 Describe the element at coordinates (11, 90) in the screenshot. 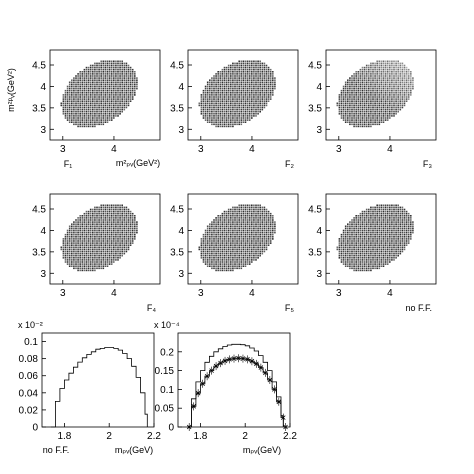

I see `y-axis-label: m²ᵖᵥ(GeV²)` at that location.